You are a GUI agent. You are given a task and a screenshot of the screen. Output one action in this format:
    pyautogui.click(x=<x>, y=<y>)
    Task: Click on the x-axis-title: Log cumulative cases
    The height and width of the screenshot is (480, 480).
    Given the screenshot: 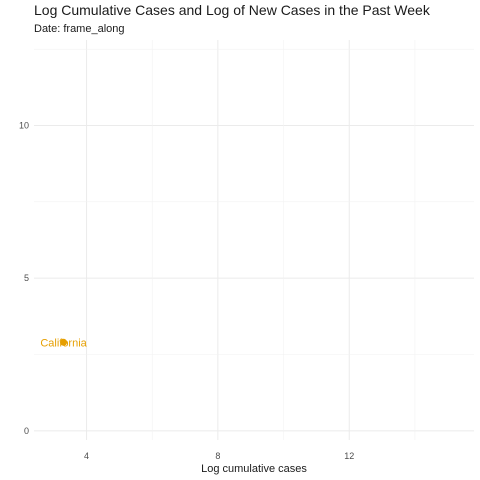 What is the action you would take?
    pyautogui.click(x=254, y=469)
    